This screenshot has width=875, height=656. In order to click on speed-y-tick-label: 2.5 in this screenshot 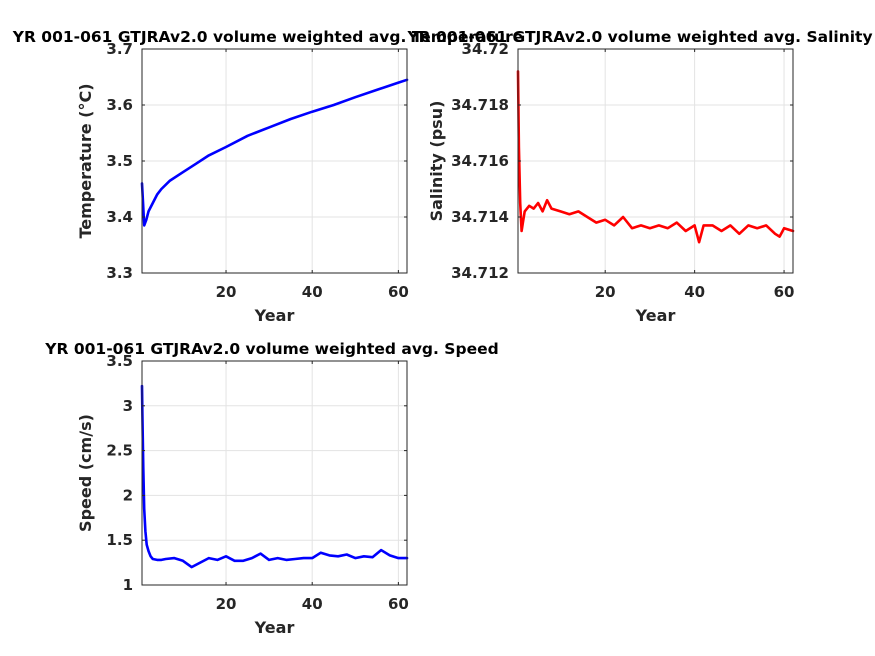, I will do `click(119, 451)`.